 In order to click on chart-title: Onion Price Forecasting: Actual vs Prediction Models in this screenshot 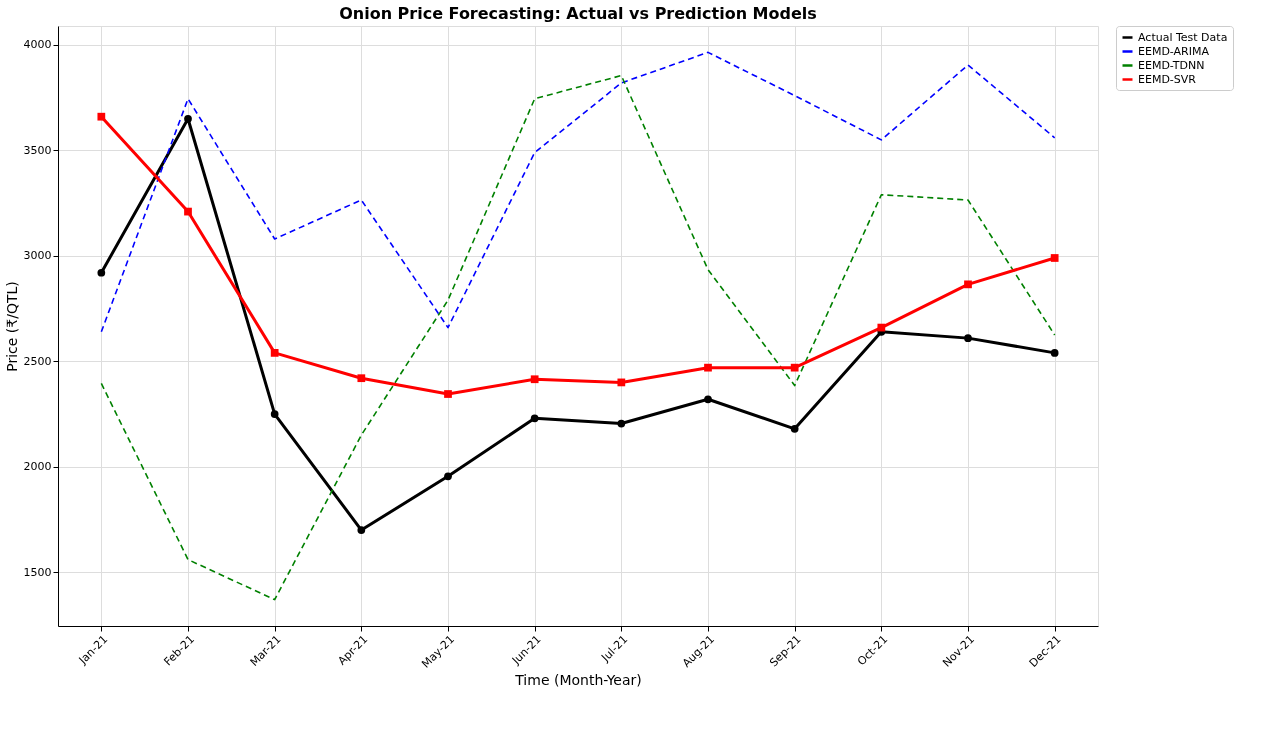, I will do `click(578, 13)`.